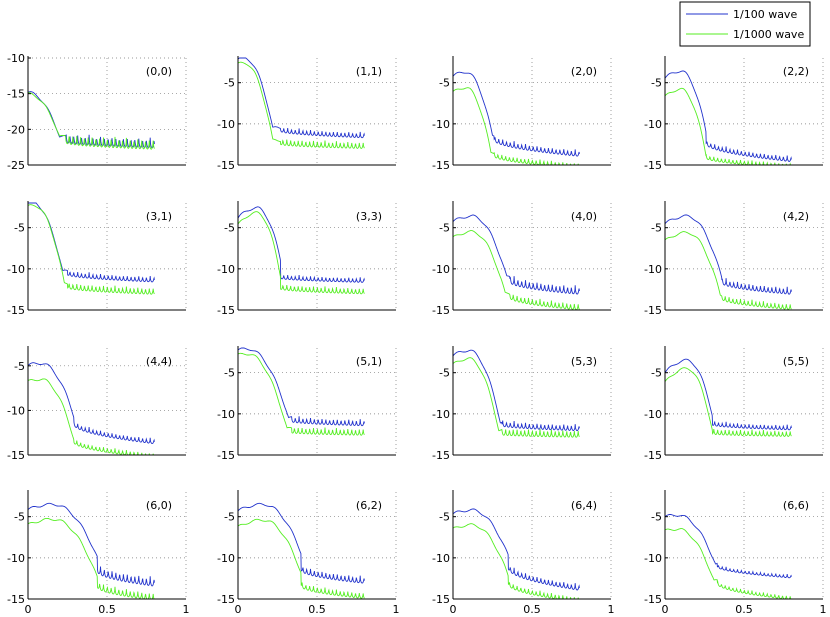  I want to click on y-tick-label: -25, so click(16, 165).